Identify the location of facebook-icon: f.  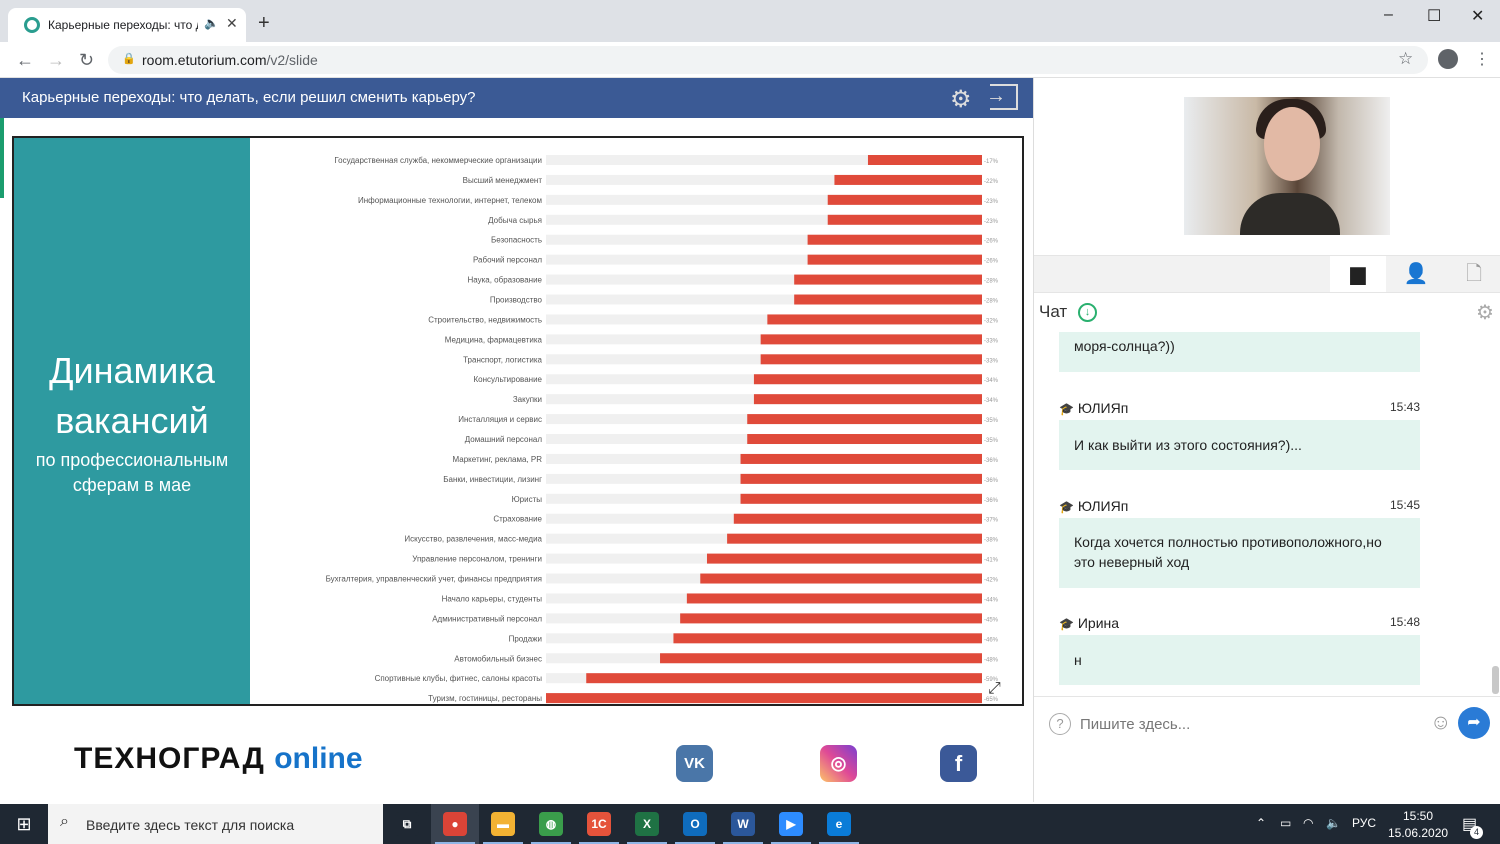
(958, 763).